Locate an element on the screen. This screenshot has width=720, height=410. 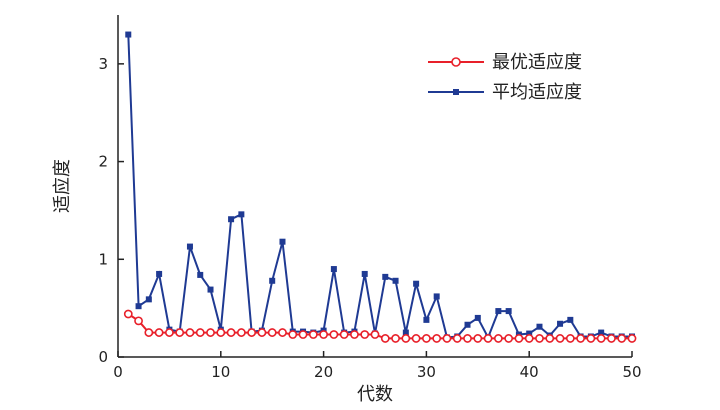
y-tick-label: 2 is located at coordinates (103, 162).